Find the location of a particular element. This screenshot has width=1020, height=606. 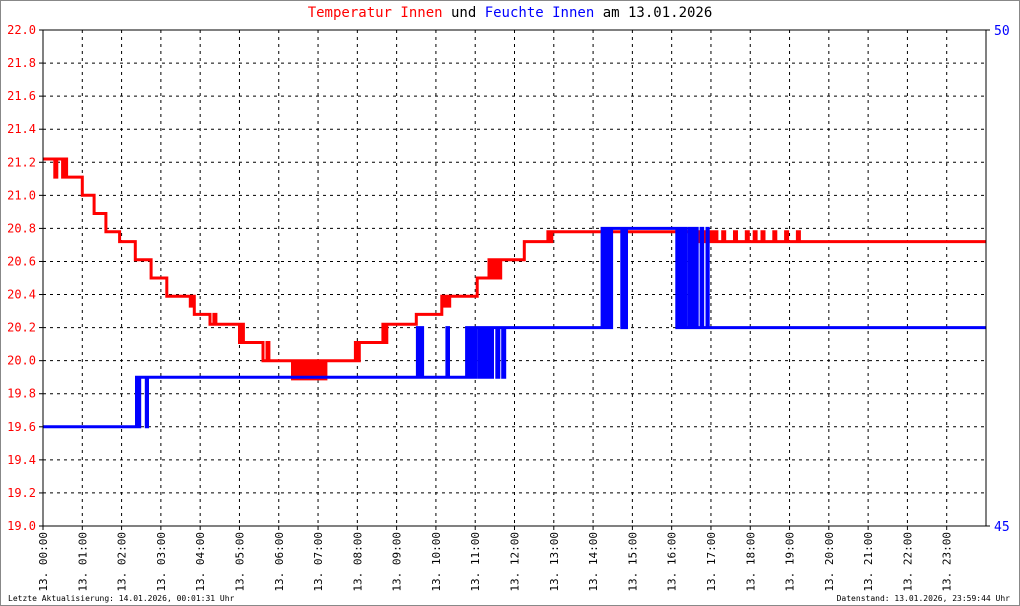

x-tick-label: 13. 07:00 is located at coordinates (318, 562).